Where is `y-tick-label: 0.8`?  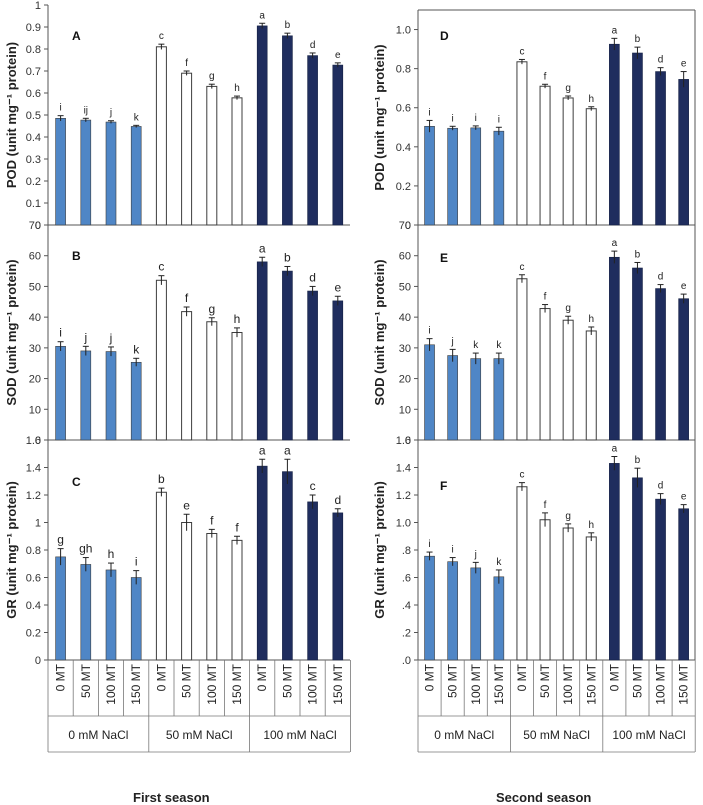
y-tick-label: 0.8 is located at coordinates (33, 551).